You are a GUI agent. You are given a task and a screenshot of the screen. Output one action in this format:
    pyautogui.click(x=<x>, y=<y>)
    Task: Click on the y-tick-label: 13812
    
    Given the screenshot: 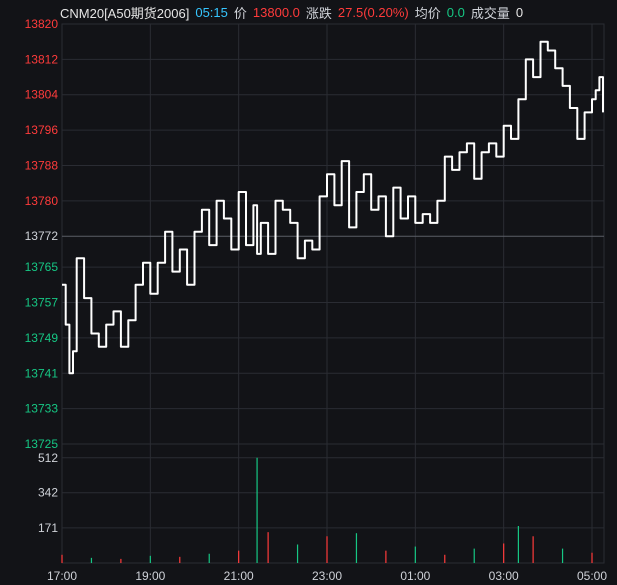 What is the action you would take?
    pyautogui.click(x=42, y=59)
    